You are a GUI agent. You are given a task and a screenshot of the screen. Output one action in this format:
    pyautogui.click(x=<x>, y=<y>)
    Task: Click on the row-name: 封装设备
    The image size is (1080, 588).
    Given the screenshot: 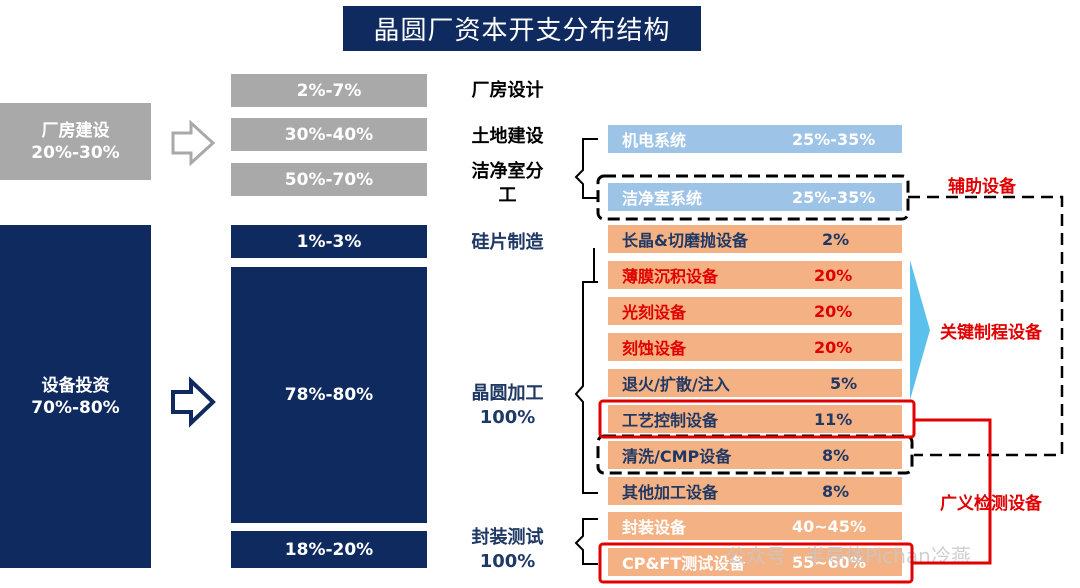 What is the action you would take?
    pyautogui.click(x=654, y=527)
    